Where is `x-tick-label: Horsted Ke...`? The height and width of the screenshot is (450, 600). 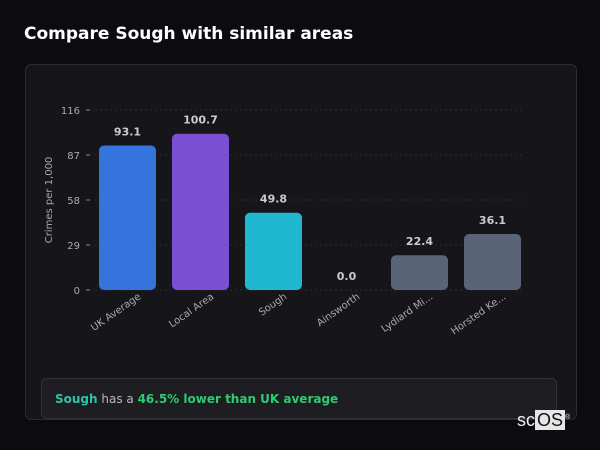
x-tick-label: Horsted Ke... is located at coordinates (478, 314).